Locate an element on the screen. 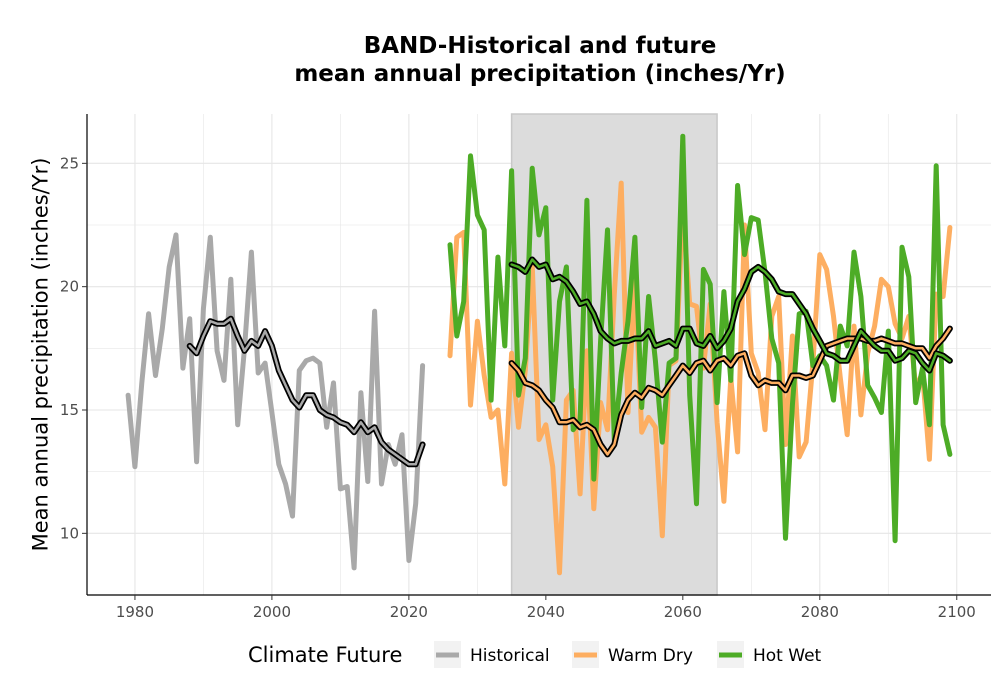 This screenshot has width=1000, height=700. x-tick-label: 2080 is located at coordinates (820, 612).